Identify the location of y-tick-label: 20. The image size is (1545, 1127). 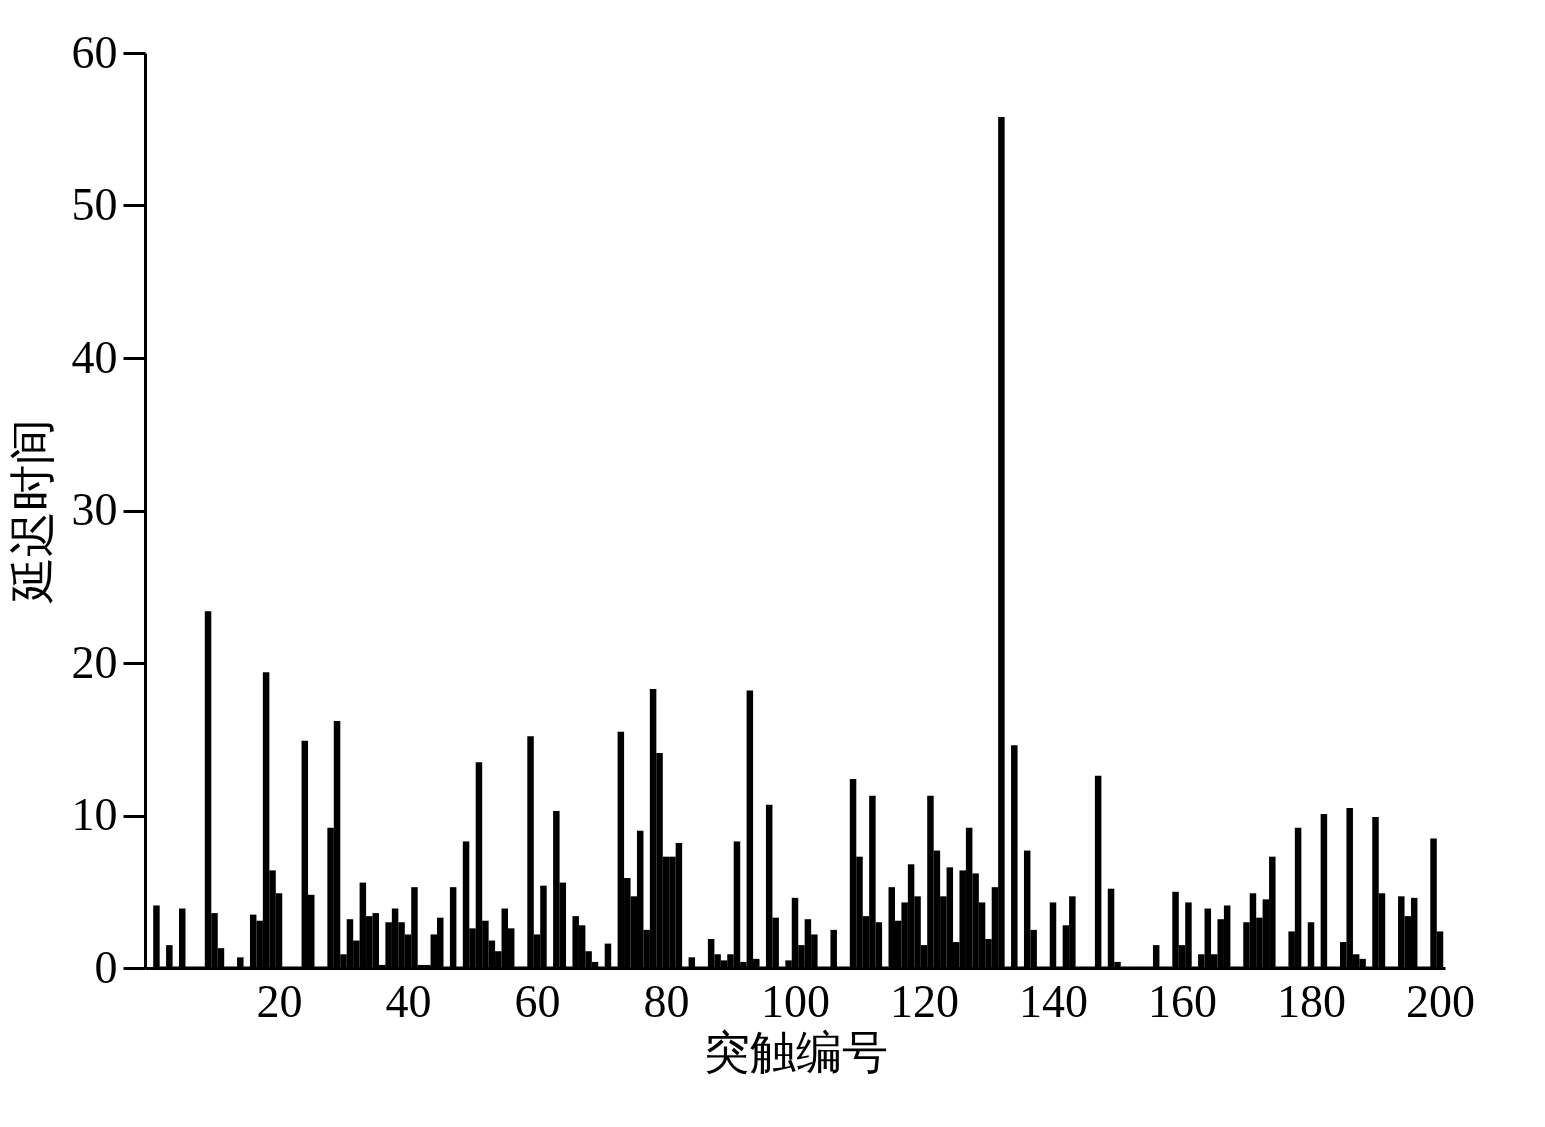
(94, 662).